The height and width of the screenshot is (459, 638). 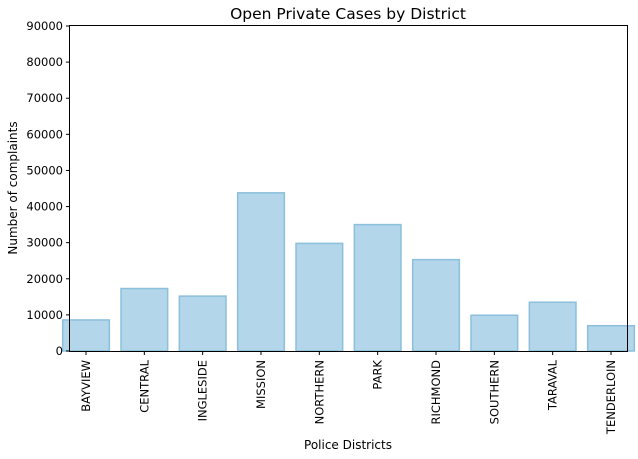 What do you see at coordinates (261, 272) in the screenshot?
I see `bar-mission` at bounding box center [261, 272].